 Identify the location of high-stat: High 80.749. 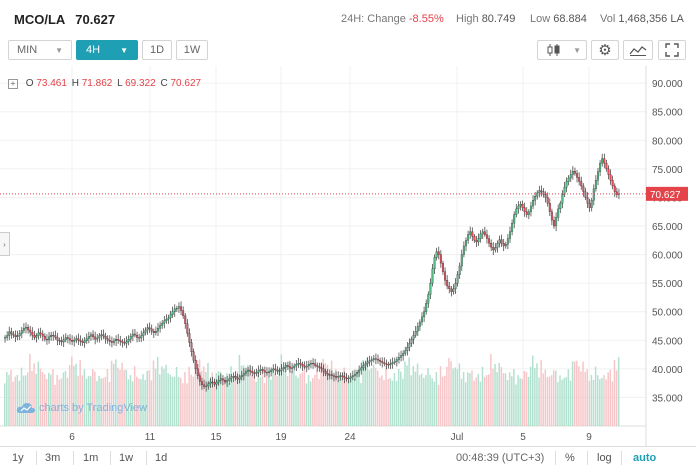
(485, 19).